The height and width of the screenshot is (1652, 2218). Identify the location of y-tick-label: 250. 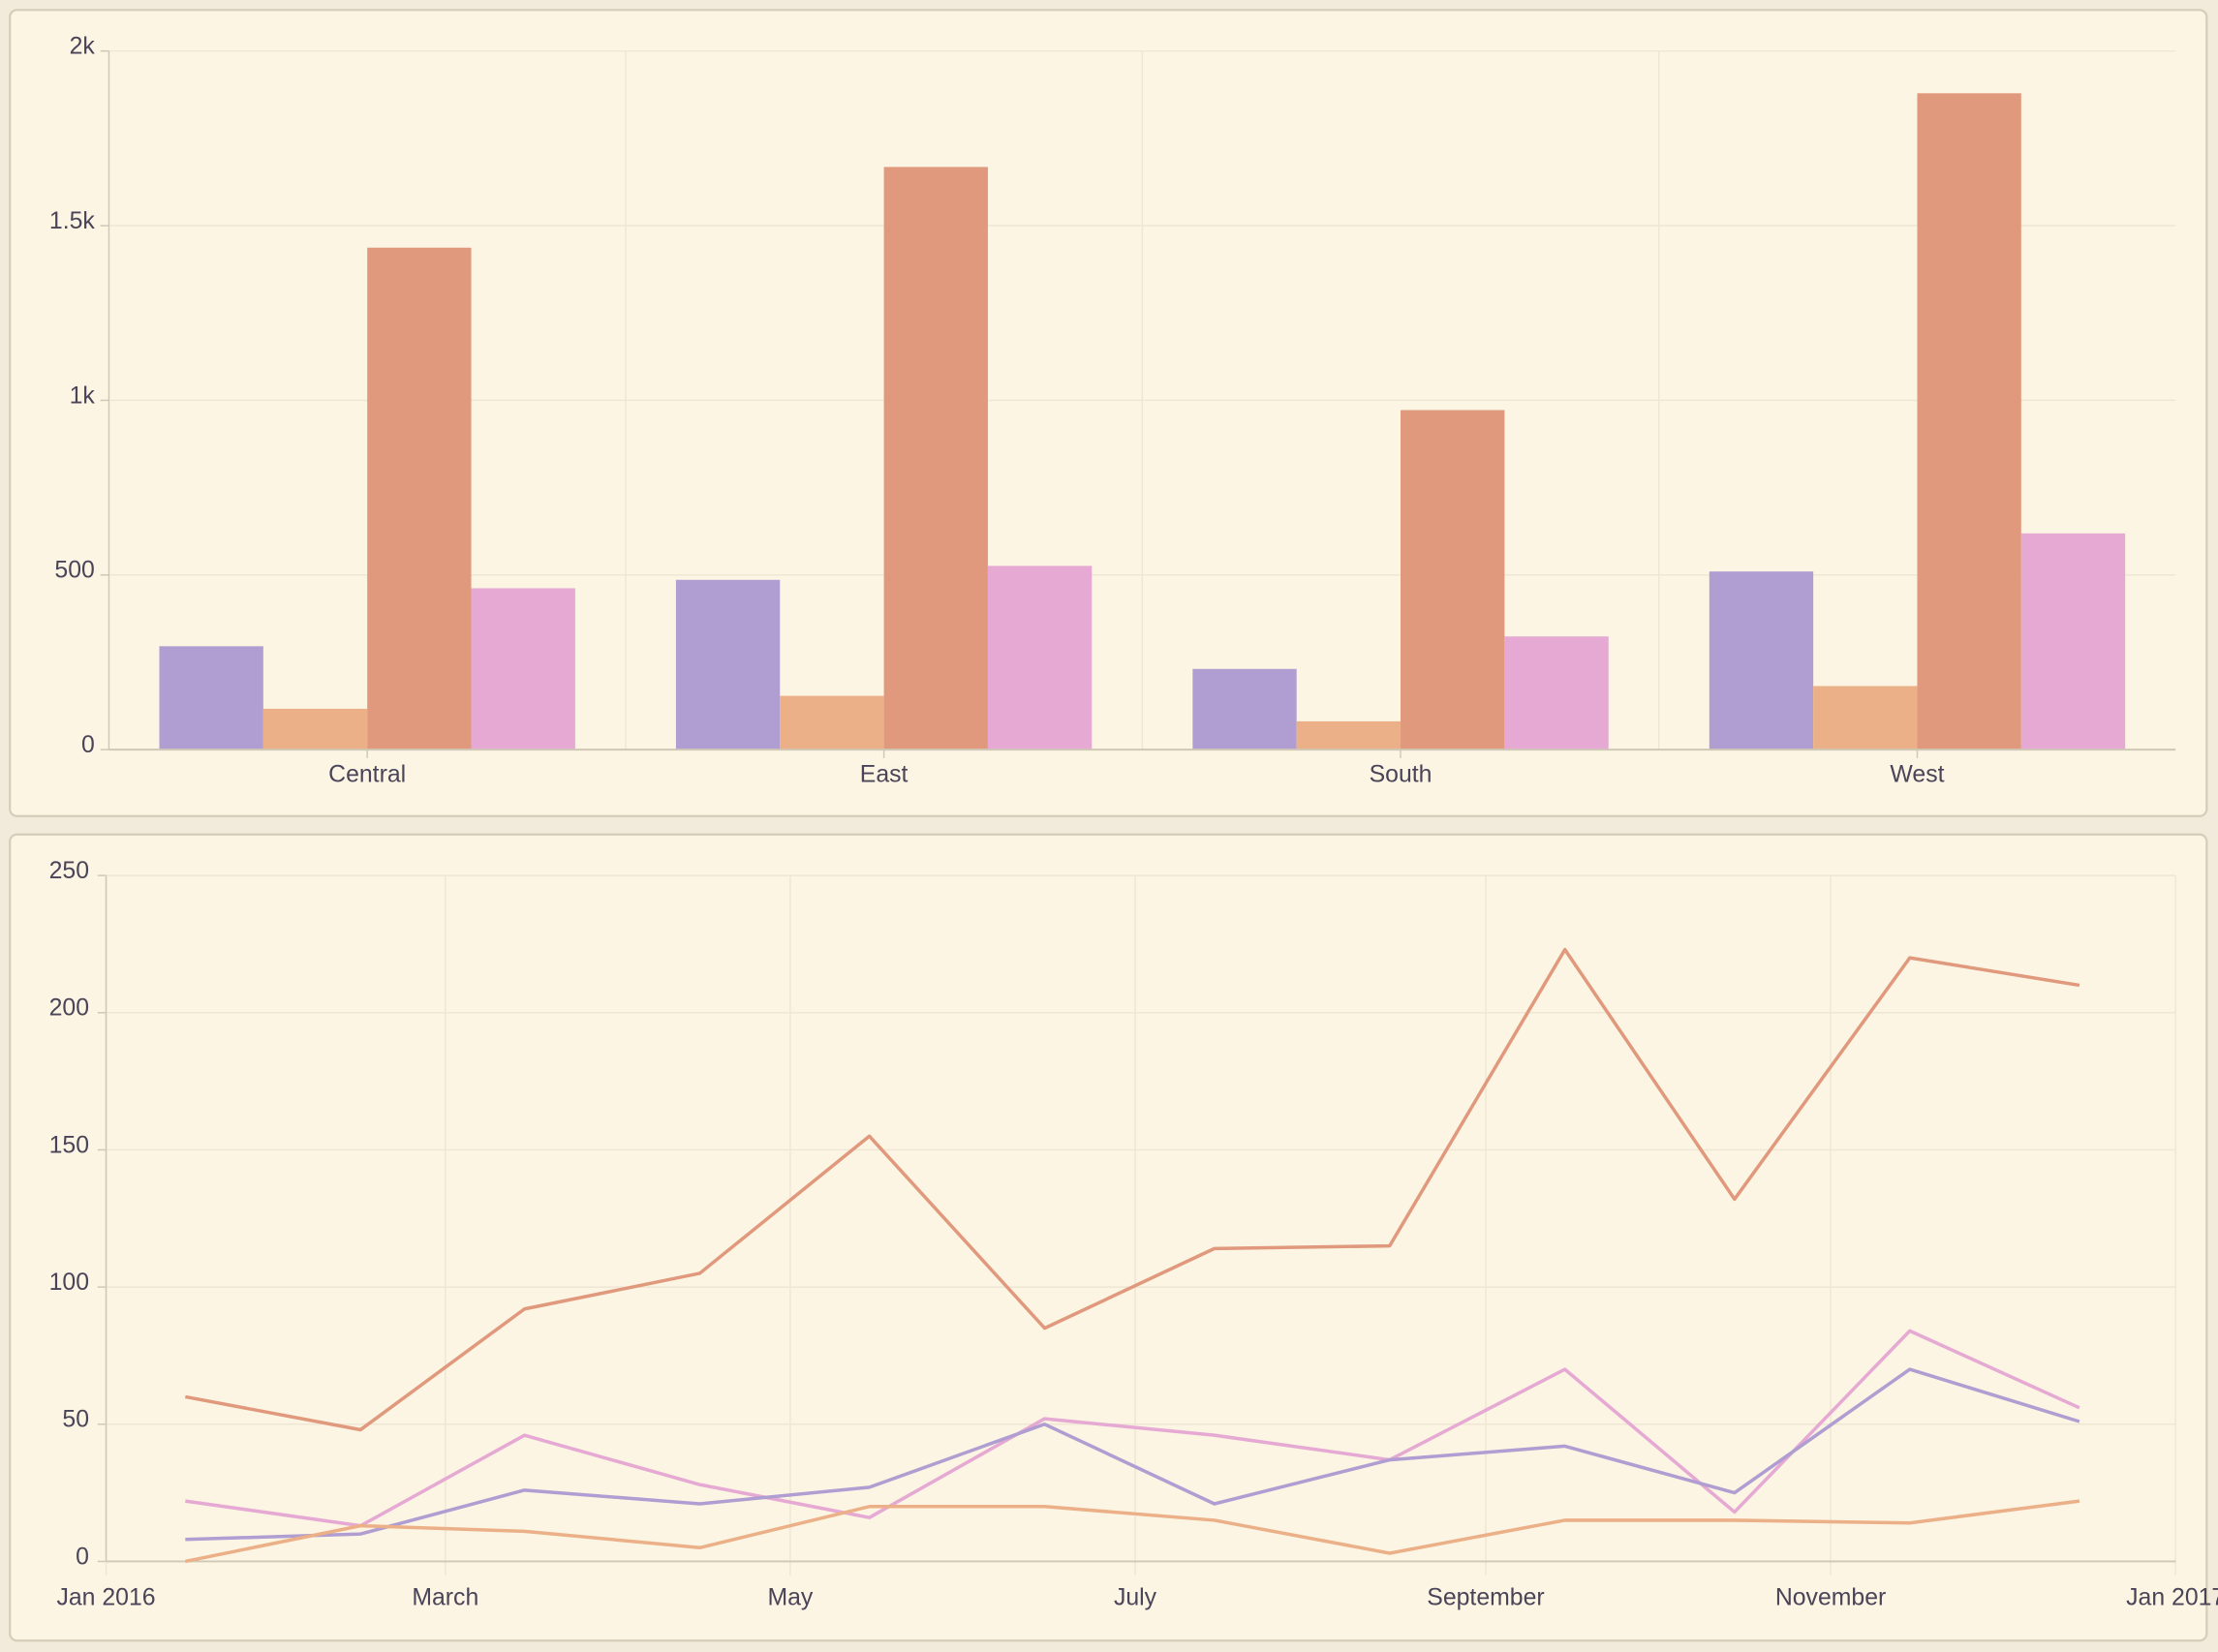
(69, 871).